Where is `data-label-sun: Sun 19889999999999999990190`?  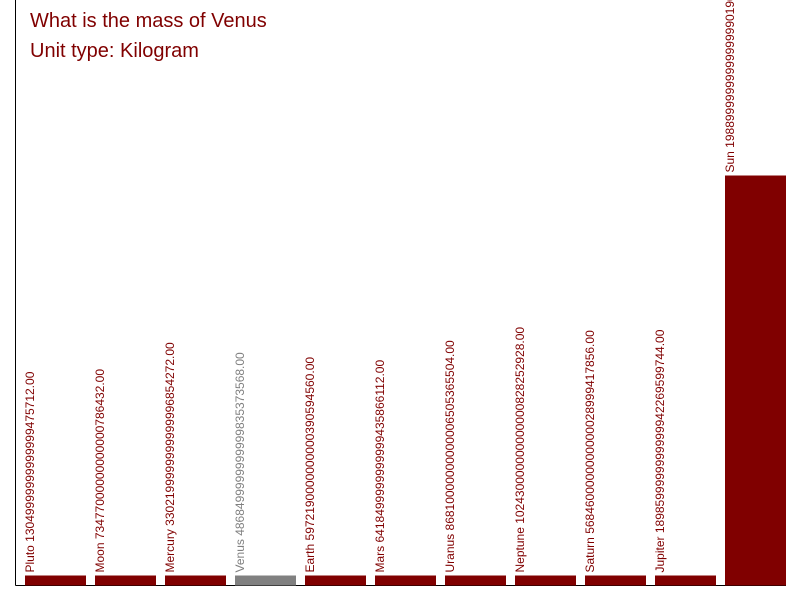 data-label-sun: Sun 19889999999999999990190 is located at coordinates (730, 86).